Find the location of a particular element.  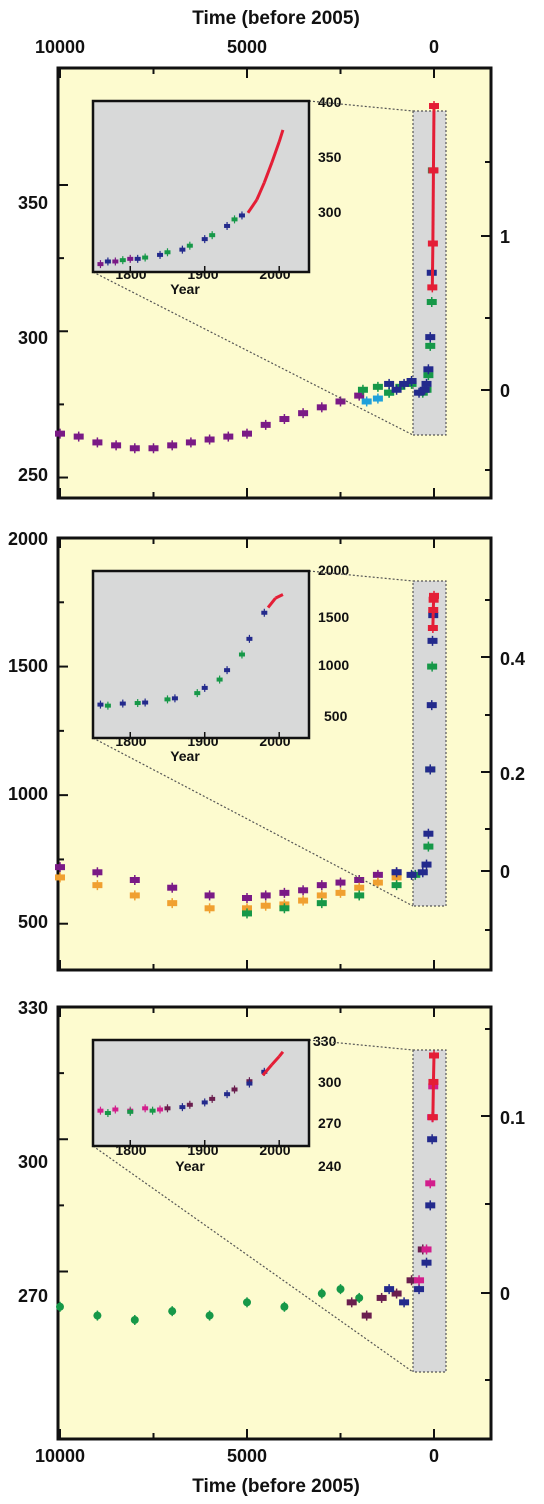

right-tick-label: 0.2 is located at coordinates (512, 774).